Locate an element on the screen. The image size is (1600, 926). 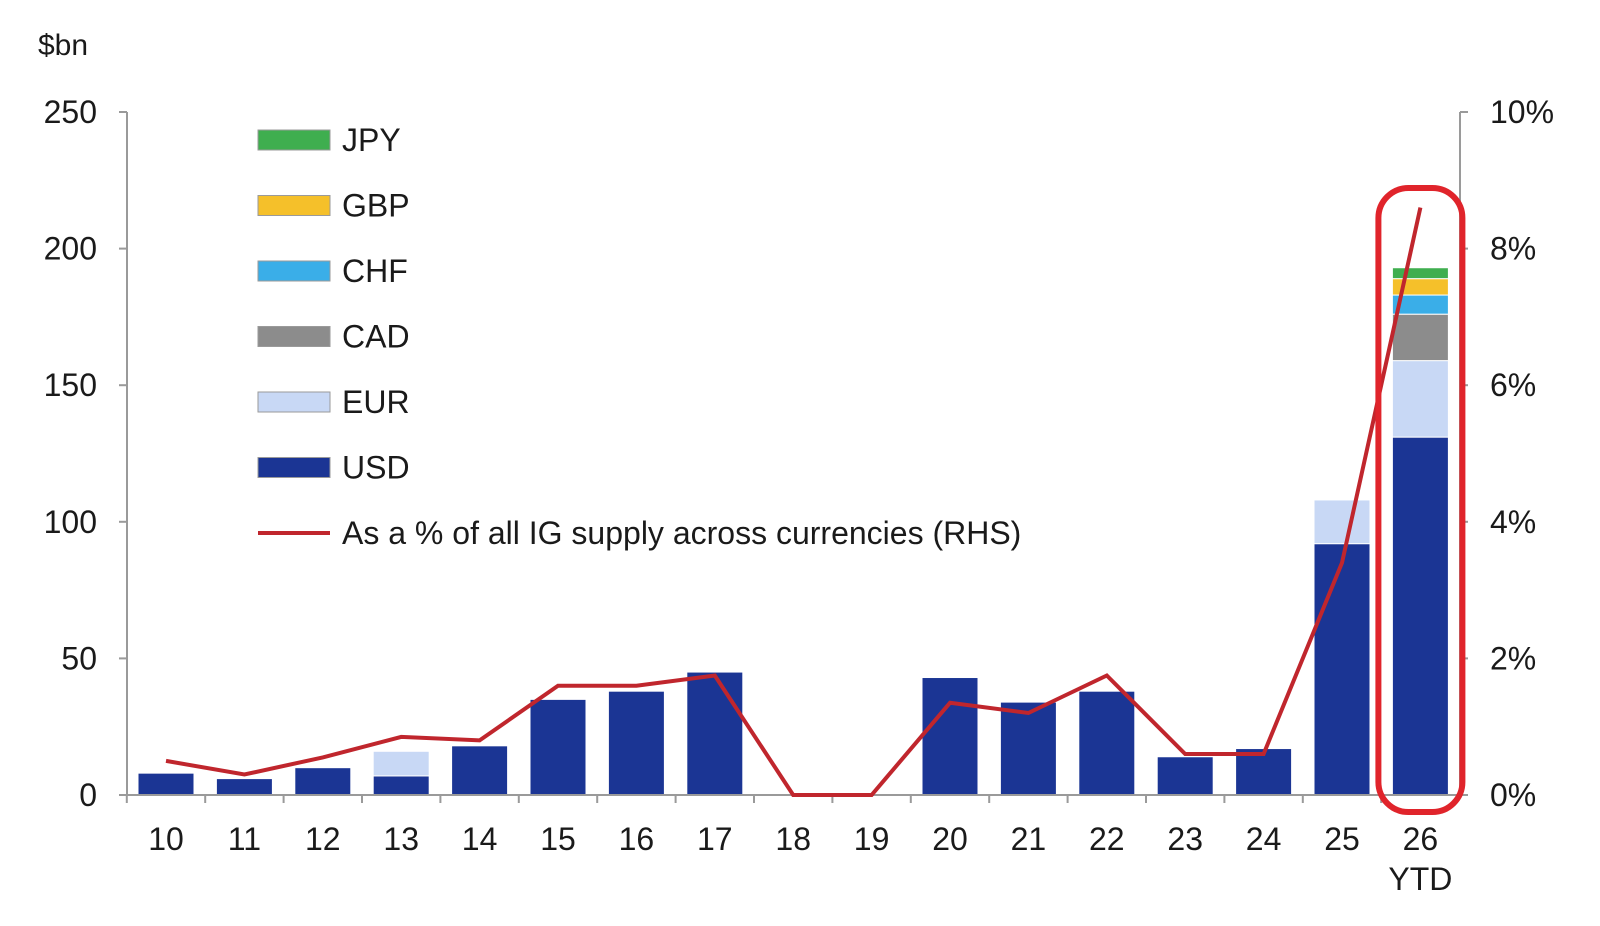
left-tick-label: 50 is located at coordinates (79, 658).